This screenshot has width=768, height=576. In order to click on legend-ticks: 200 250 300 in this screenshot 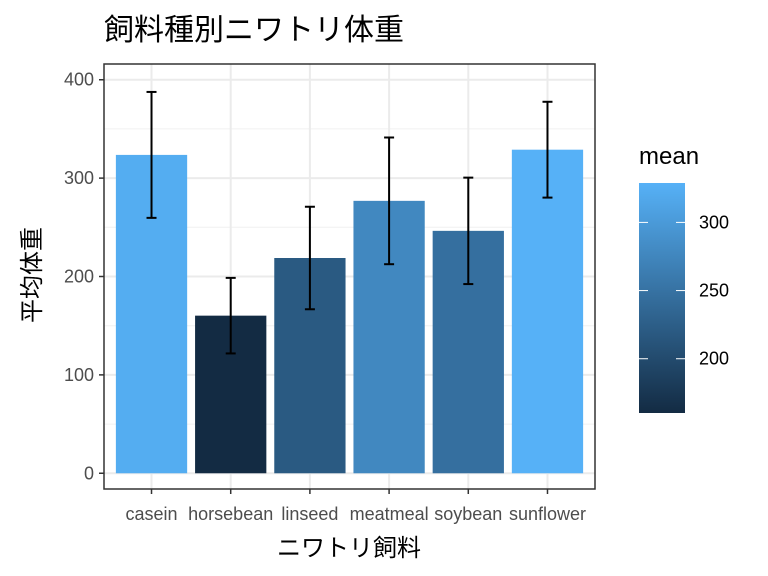, I will do `click(684, 290)`.